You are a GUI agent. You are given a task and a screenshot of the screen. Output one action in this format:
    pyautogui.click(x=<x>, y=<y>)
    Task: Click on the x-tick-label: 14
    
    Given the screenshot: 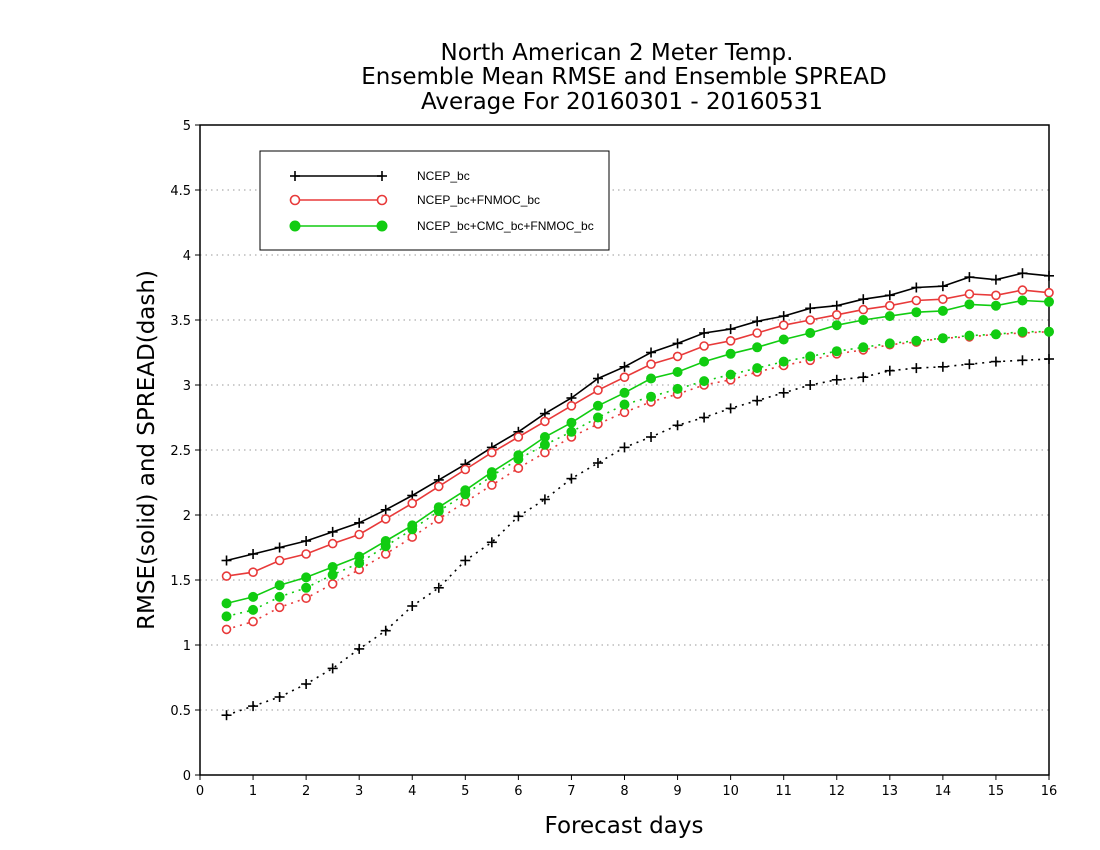 What is the action you would take?
    pyautogui.click(x=943, y=791)
    